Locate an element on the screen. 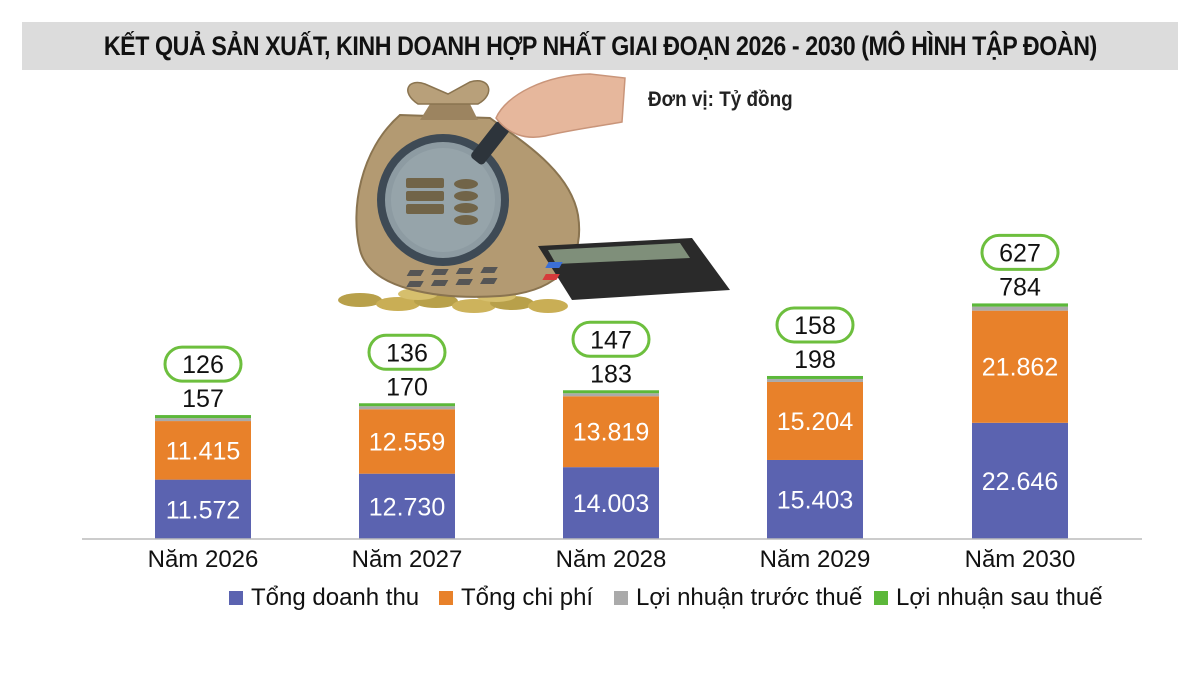 This screenshot has height=686, width=1200. profit-after-tax-label: 136 is located at coordinates (407, 353).